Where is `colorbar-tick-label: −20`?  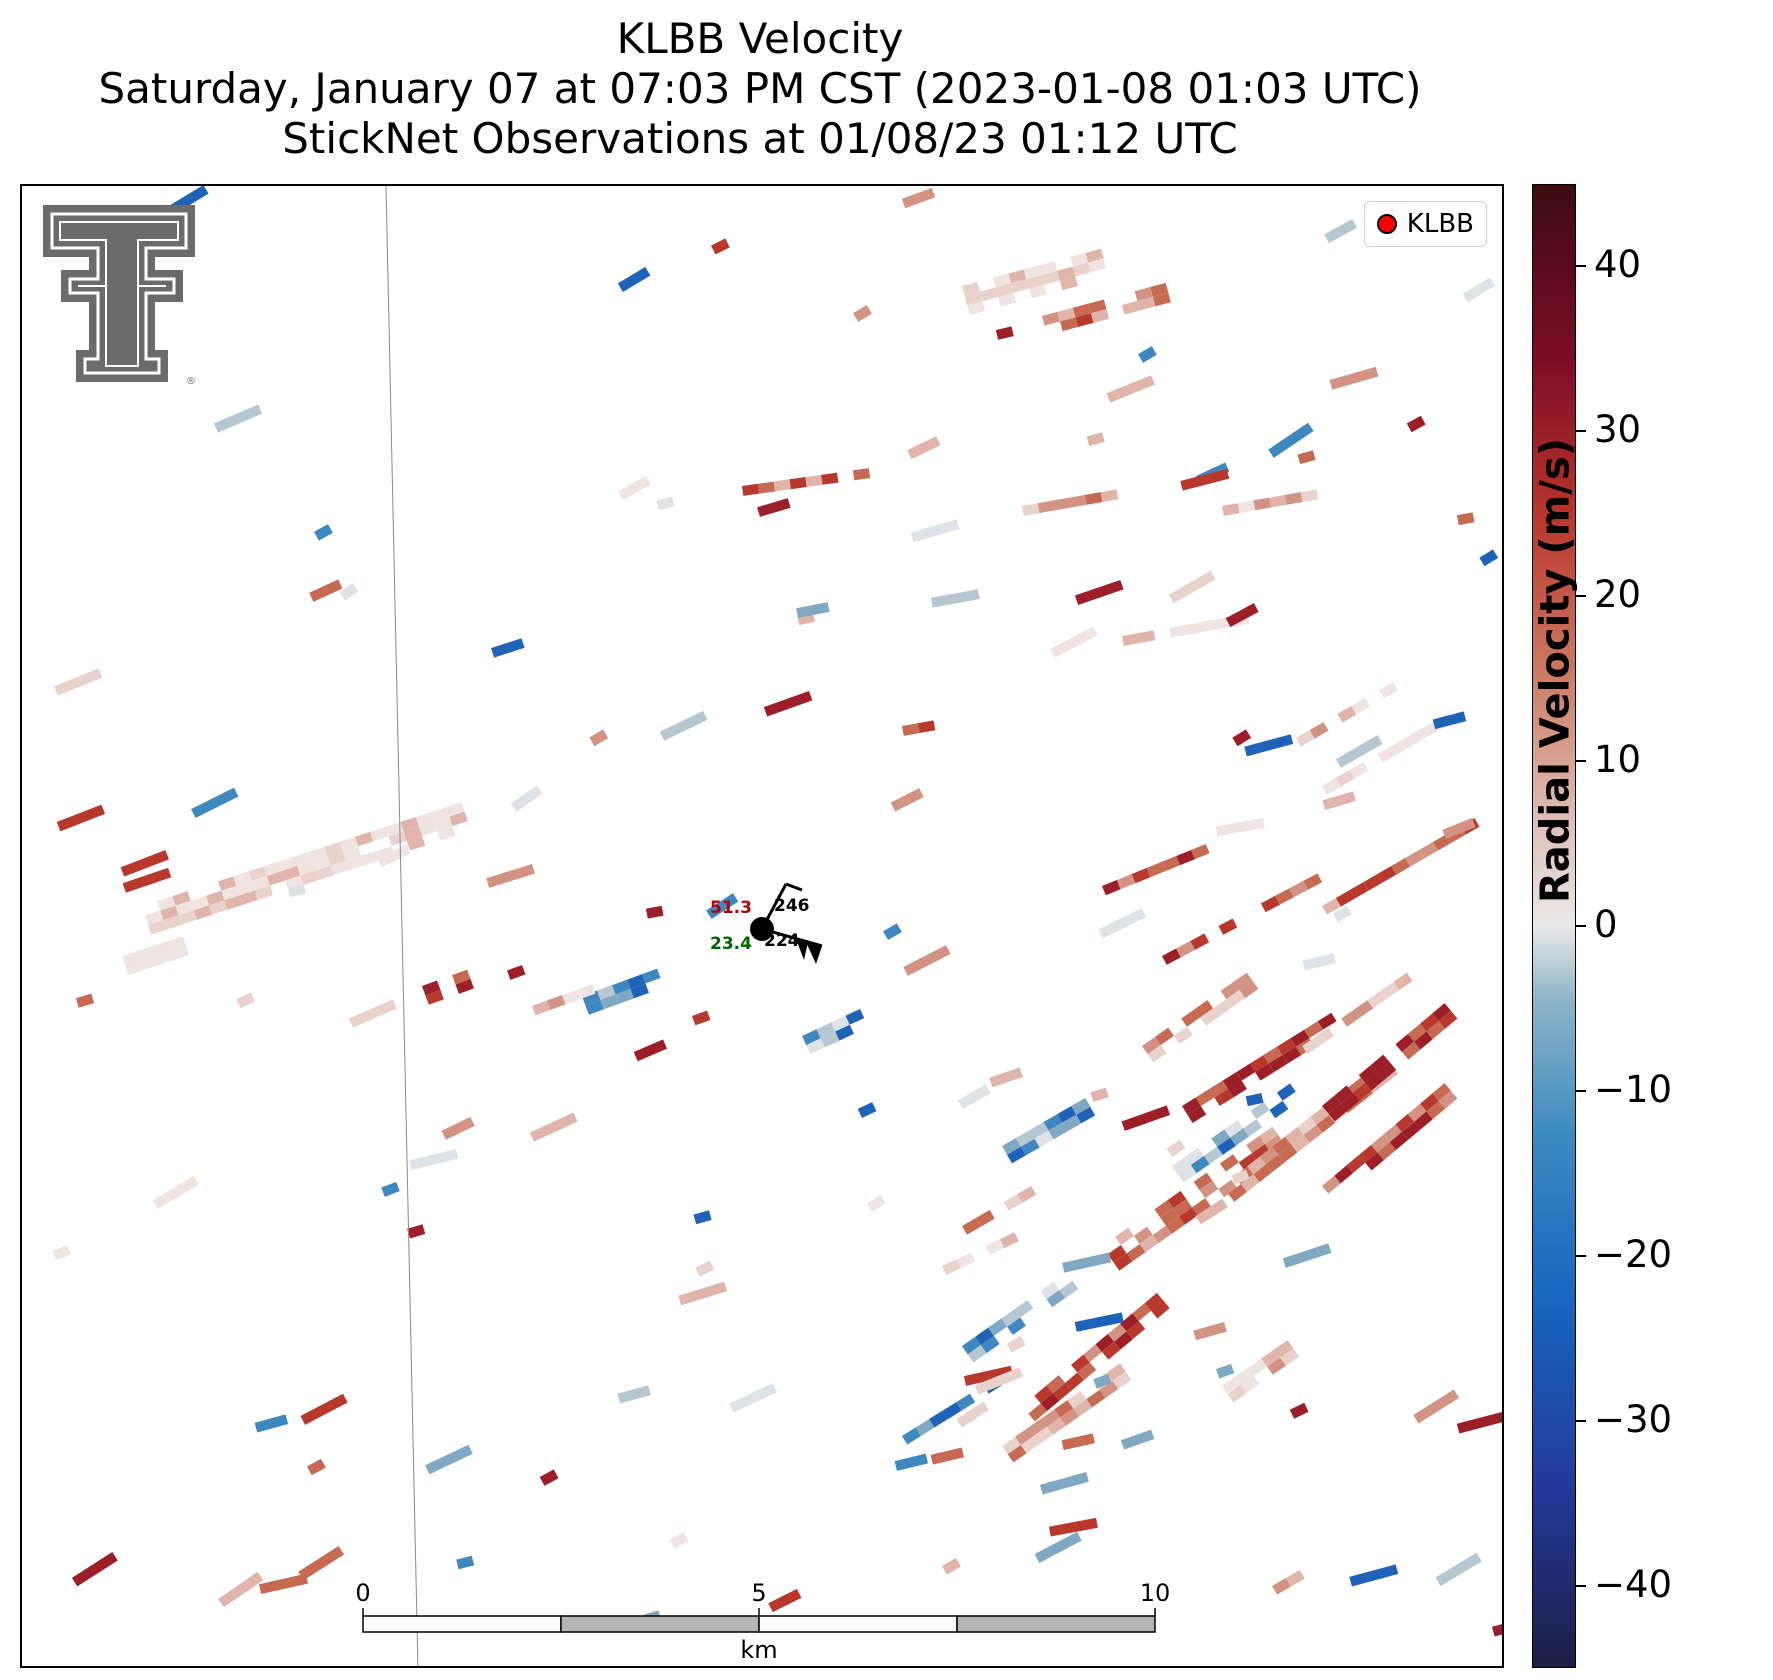
colorbar-tick-label: −20 is located at coordinates (1633, 1254).